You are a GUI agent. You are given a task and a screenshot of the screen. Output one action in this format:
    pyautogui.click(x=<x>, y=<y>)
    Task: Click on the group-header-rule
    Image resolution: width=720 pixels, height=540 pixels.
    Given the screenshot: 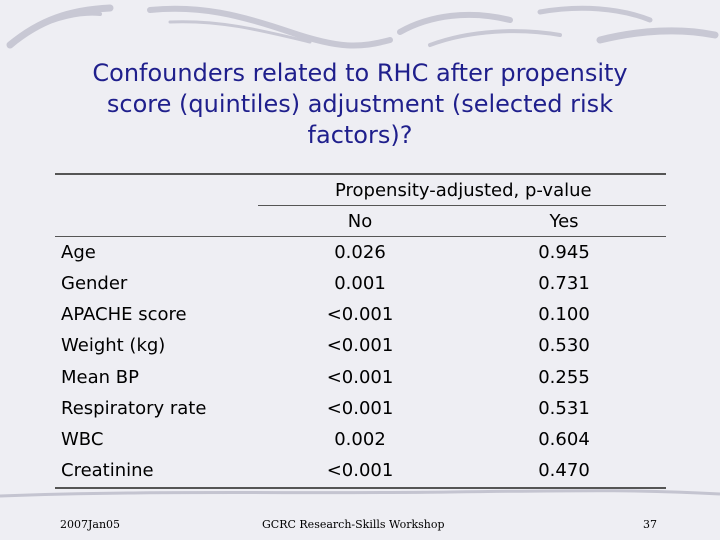 What is the action you would take?
    pyautogui.click(x=462, y=205)
    